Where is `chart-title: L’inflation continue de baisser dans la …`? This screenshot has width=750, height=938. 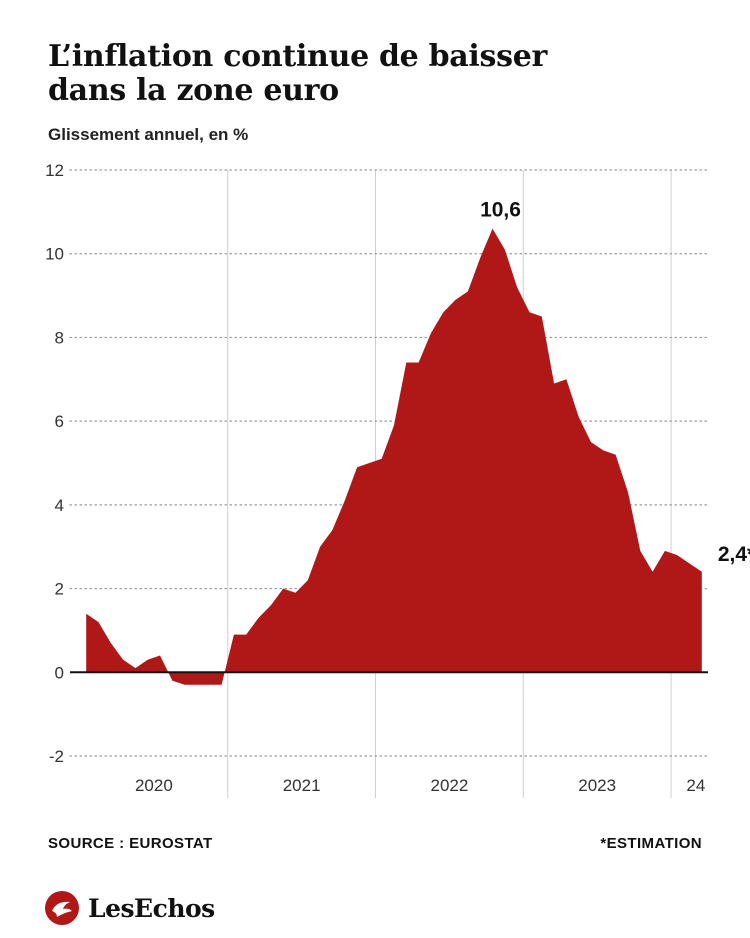
chart-title: L’inflation continue de baisser dans la … is located at coordinates (378, 74).